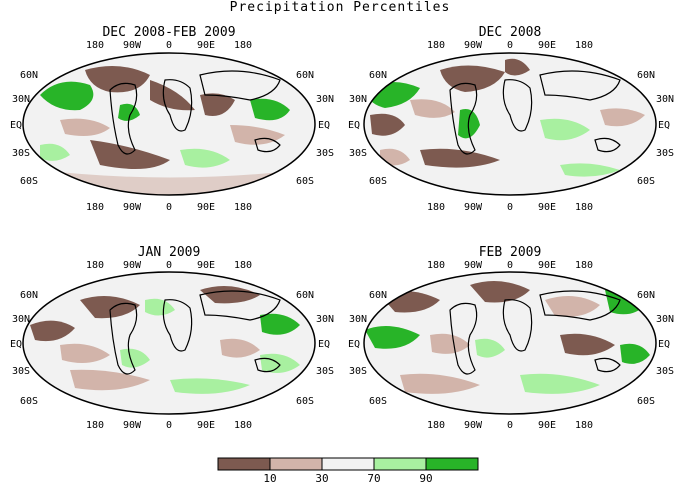  Describe the element at coordinates (425, 478) in the screenshot. I see `legend-tick-label: 90` at that location.